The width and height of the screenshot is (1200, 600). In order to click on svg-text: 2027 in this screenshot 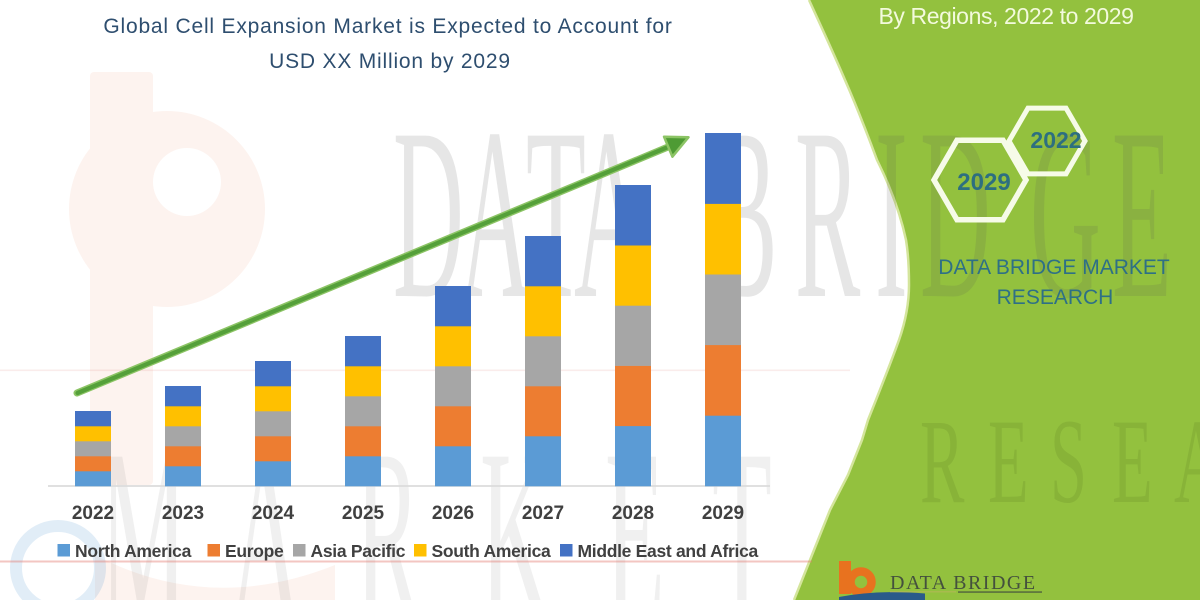, I will do `click(543, 513)`.